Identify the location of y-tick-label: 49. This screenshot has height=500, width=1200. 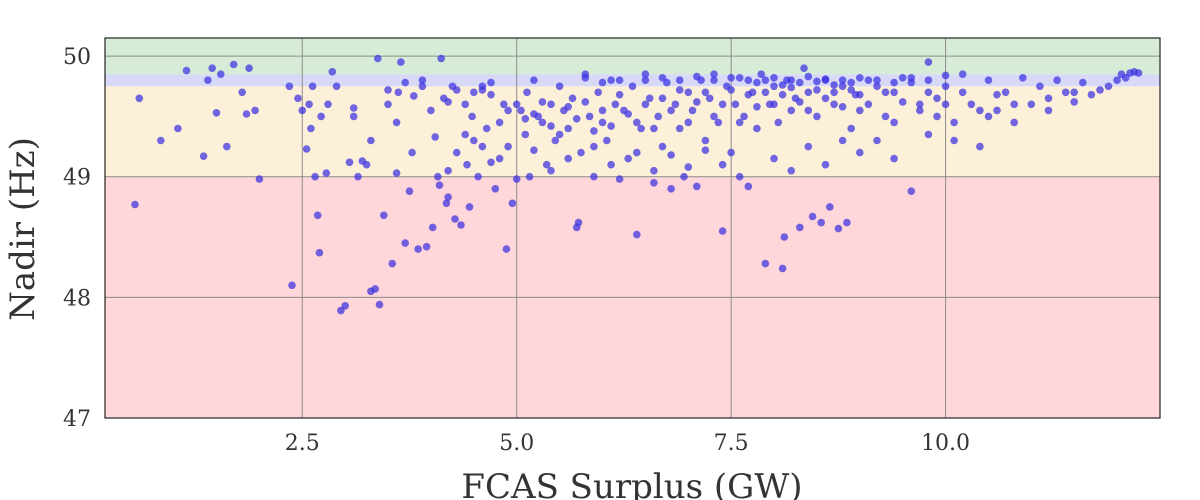
(77, 178).